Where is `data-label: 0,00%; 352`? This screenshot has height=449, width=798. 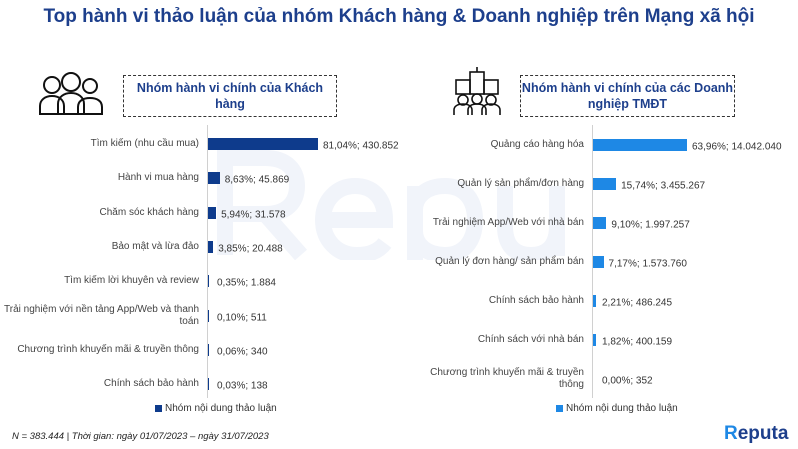
data-label: 0,00%; 352 is located at coordinates (627, 381).